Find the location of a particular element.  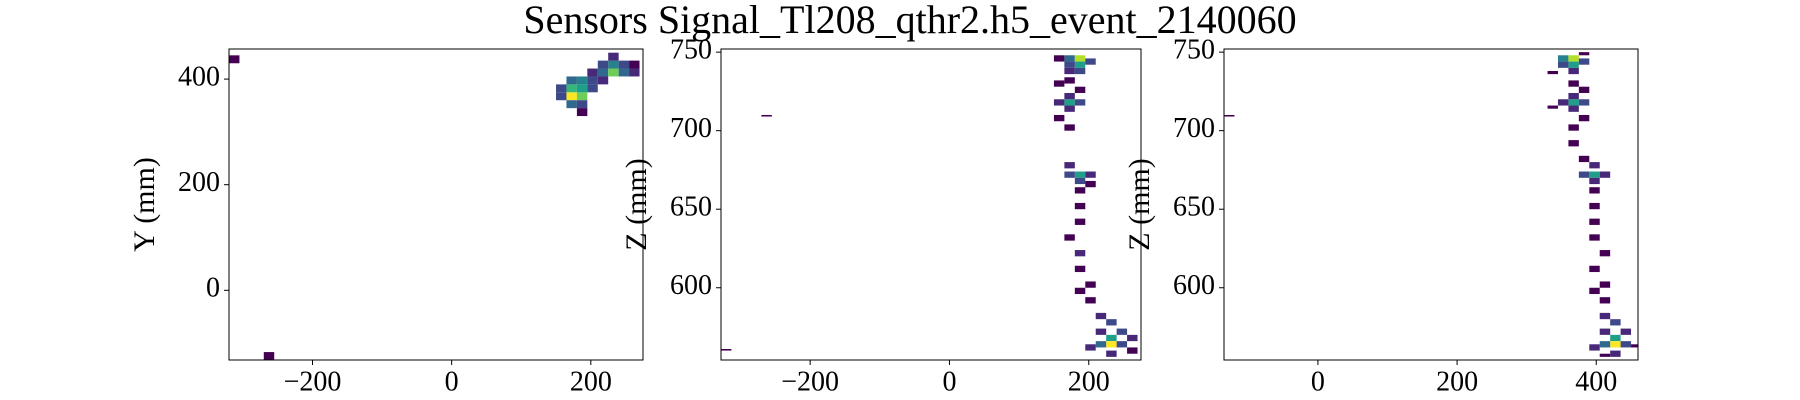

y-tick-label: 750 is located at coordinates (691, 50).